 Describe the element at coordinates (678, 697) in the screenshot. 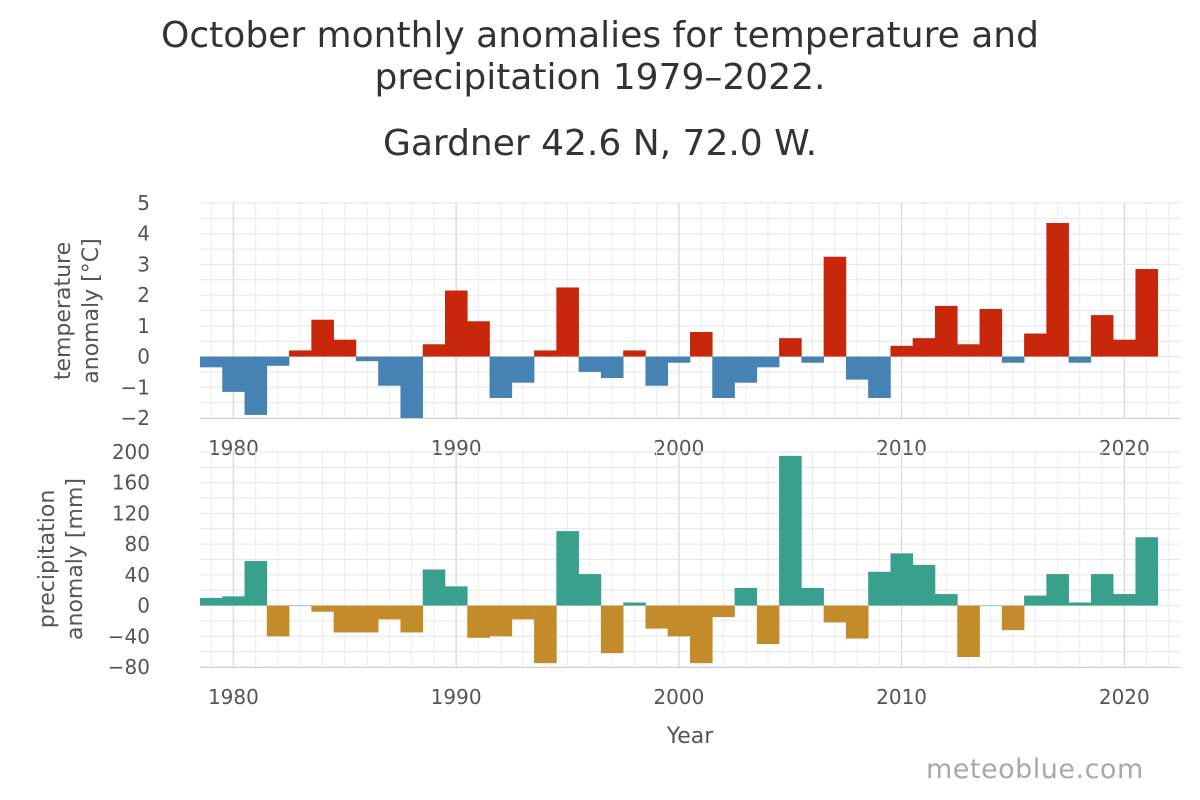

I see `precip-x-tick-label: 2000` at that location.